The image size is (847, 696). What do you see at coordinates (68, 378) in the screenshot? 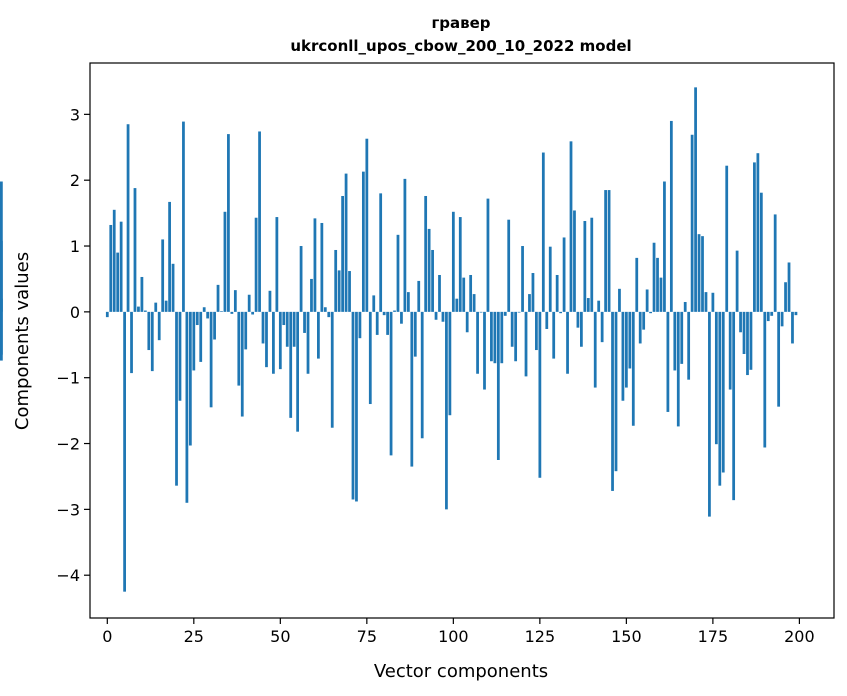
I see `y-tick-label: −1` at bounding box center [68, 378].